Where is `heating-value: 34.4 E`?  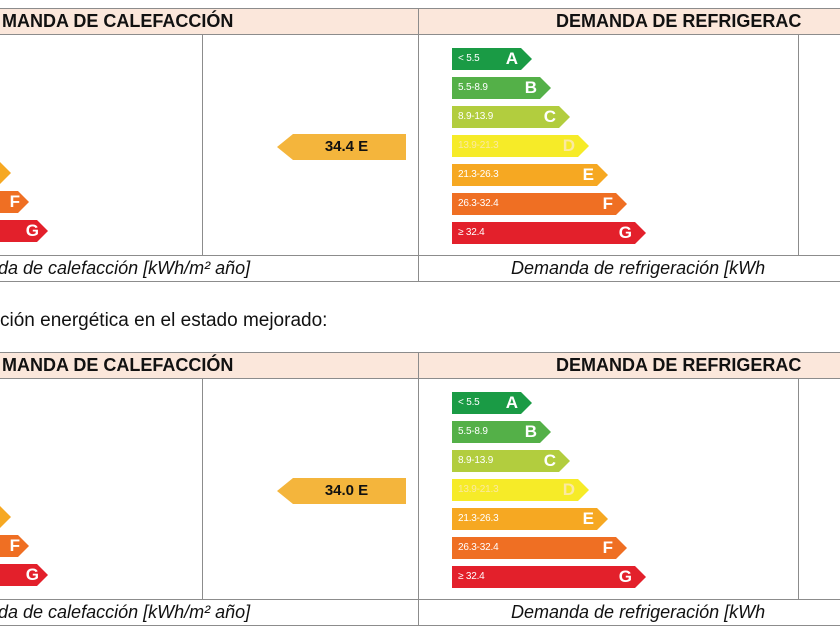 heating-value: 34.4 E is located at coordinates (346, 146).